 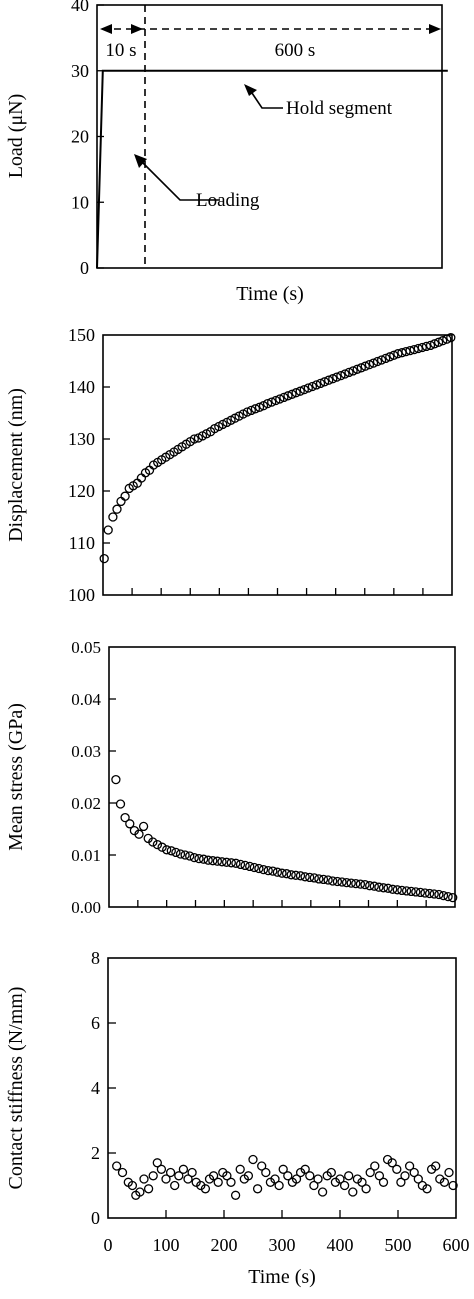 I want to click on y-tick-label: 0, so click(x=84, y=268).